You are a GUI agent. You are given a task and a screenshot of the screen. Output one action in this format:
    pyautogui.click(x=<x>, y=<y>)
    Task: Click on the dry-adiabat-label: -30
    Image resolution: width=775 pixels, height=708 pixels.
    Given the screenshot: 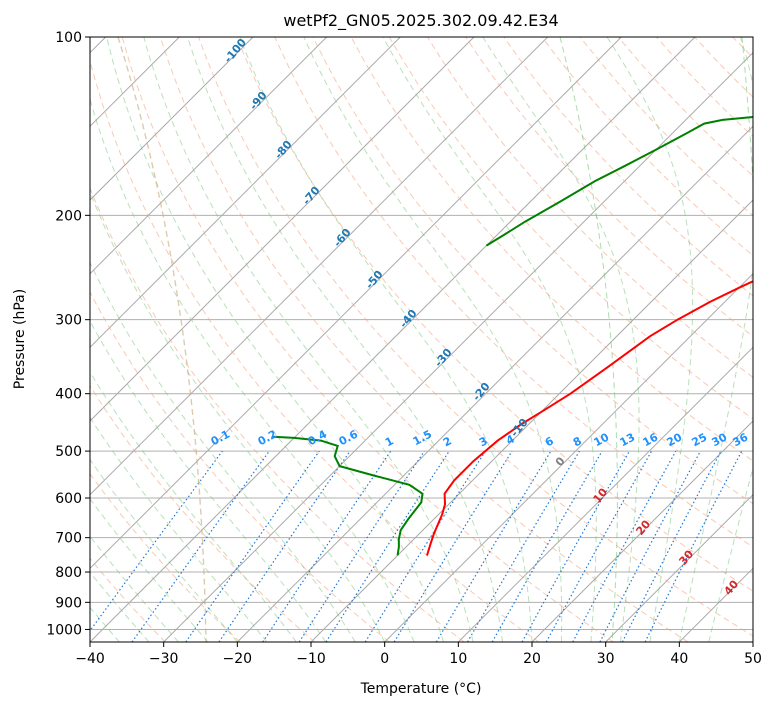 What is the action you would take?
    pyautogui.click(x=443, y=358)
    